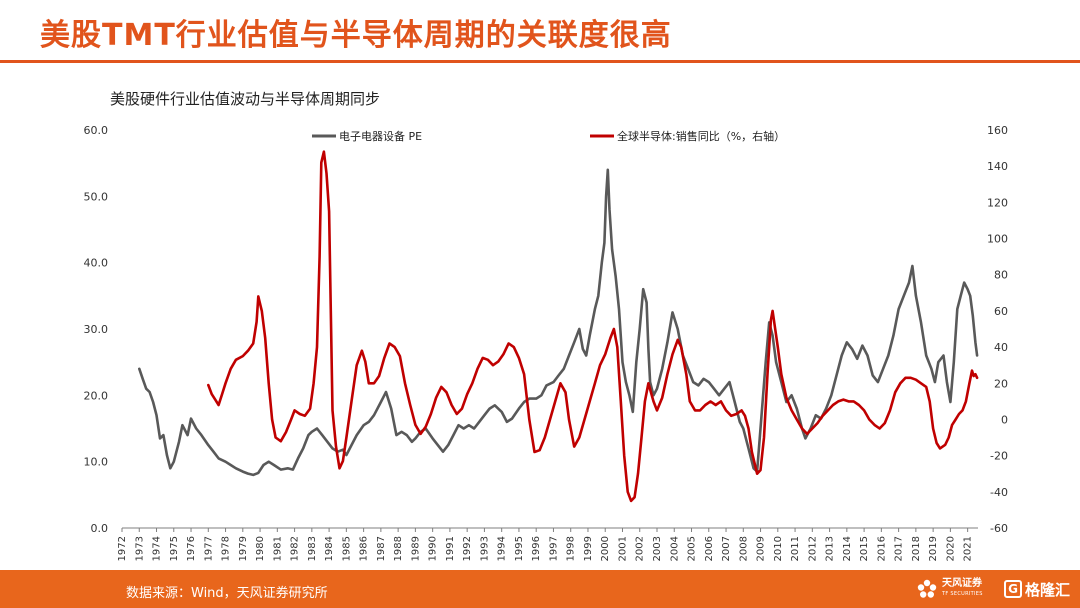 Image resolution: width=1080 pixels, height=608 pixels. What do you see at coordinates (96, 329) in the screenshot?
I see `y-left-tick-label: 30.0` at bounding box center [96, 329].